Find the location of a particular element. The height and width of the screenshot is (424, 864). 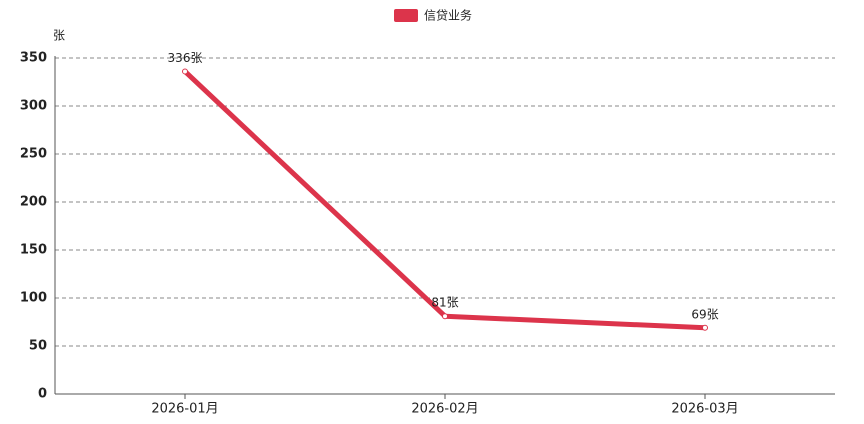

value-label: 81张 is located at coordinates (444, 303).